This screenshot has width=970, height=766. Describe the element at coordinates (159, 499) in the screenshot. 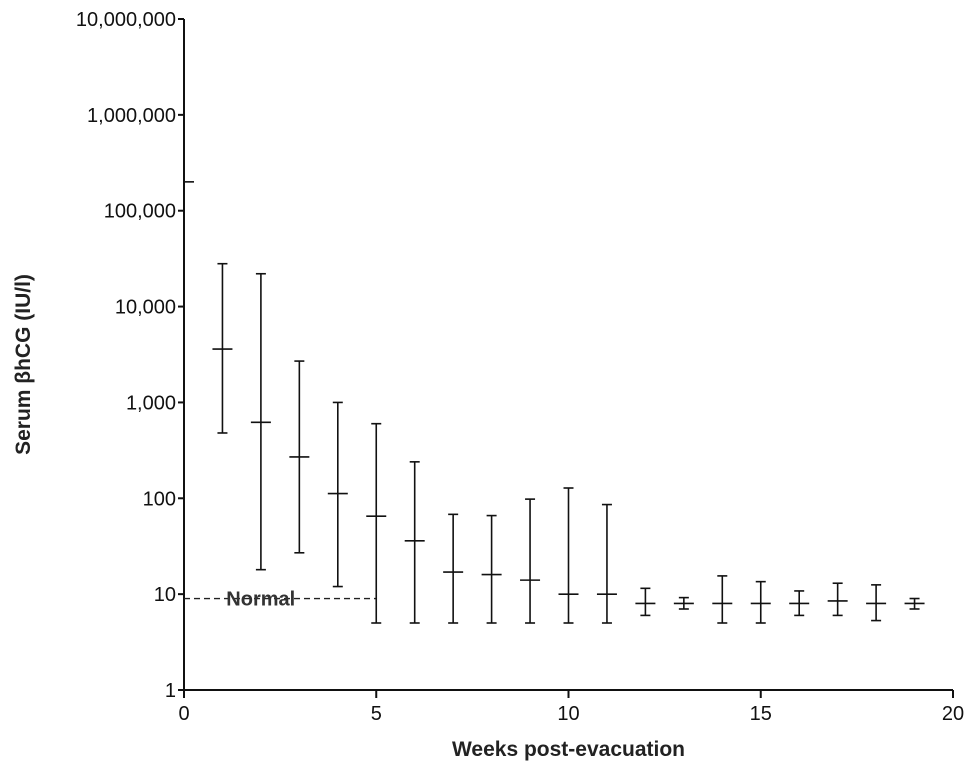

I see `y-tick-label: 100` at that location.